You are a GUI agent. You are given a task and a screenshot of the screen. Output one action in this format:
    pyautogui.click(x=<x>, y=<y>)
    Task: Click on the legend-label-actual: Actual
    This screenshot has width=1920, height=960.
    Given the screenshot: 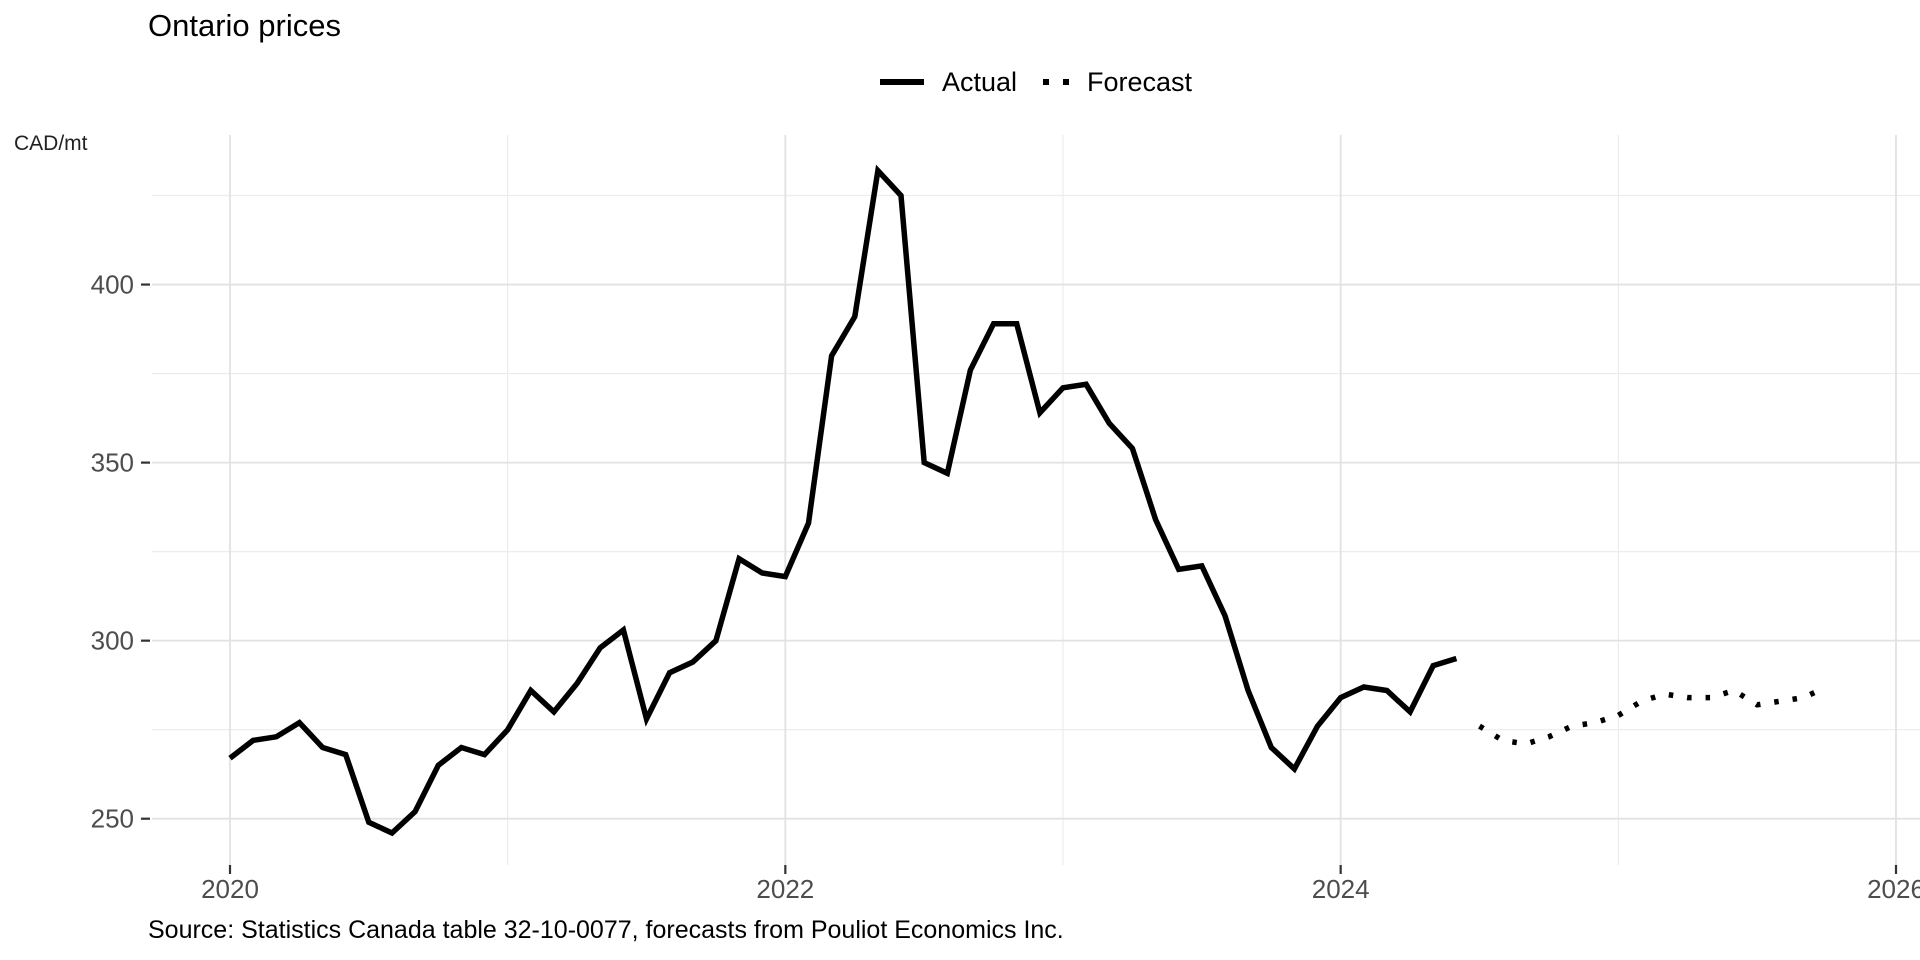 What is the action you would take?
    pyautogui.click(x=979, y=81)
    